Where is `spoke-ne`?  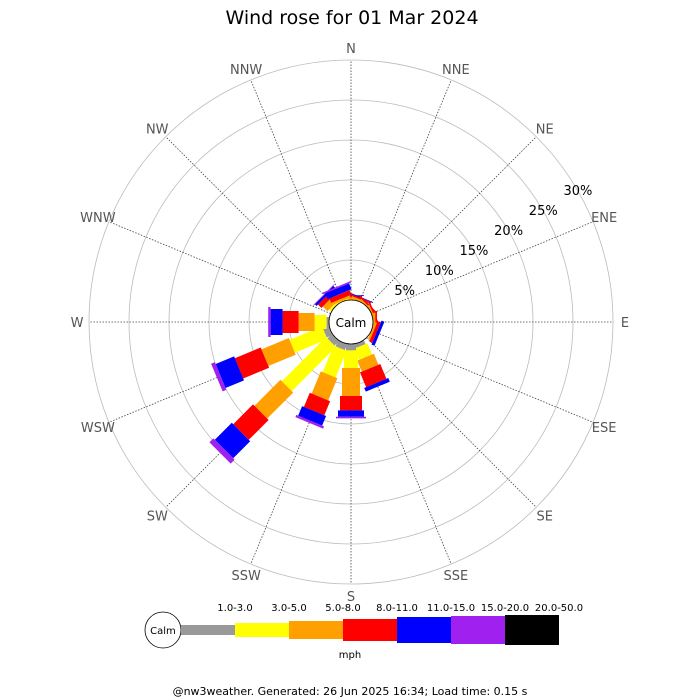 spoke-ne is located at coordinates (451, 221).